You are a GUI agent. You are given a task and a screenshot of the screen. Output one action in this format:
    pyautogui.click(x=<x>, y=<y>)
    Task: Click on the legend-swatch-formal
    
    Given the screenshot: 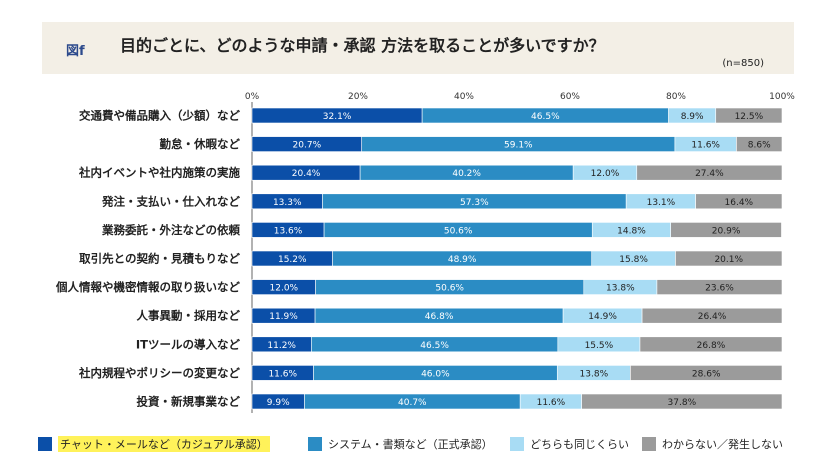 What is the action you would take?
    pyautogui.click(x=315, y=444)
    